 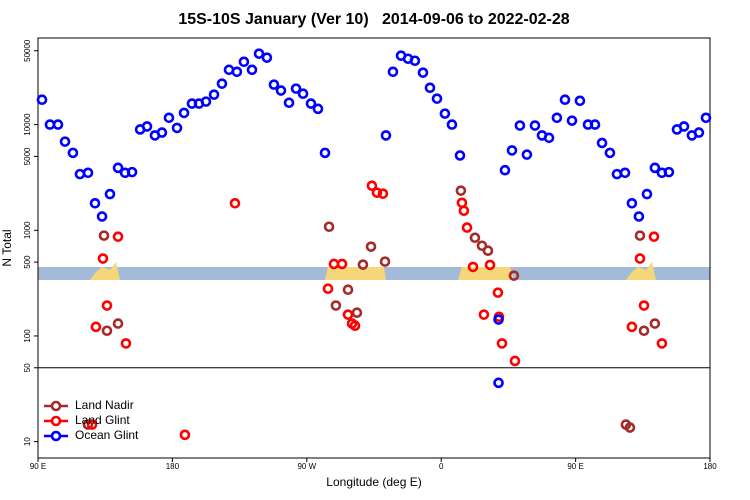 What do you see at coordinates (374, 271) in the screenshot?
I see `map-strip` at bounding box center [374, 271].